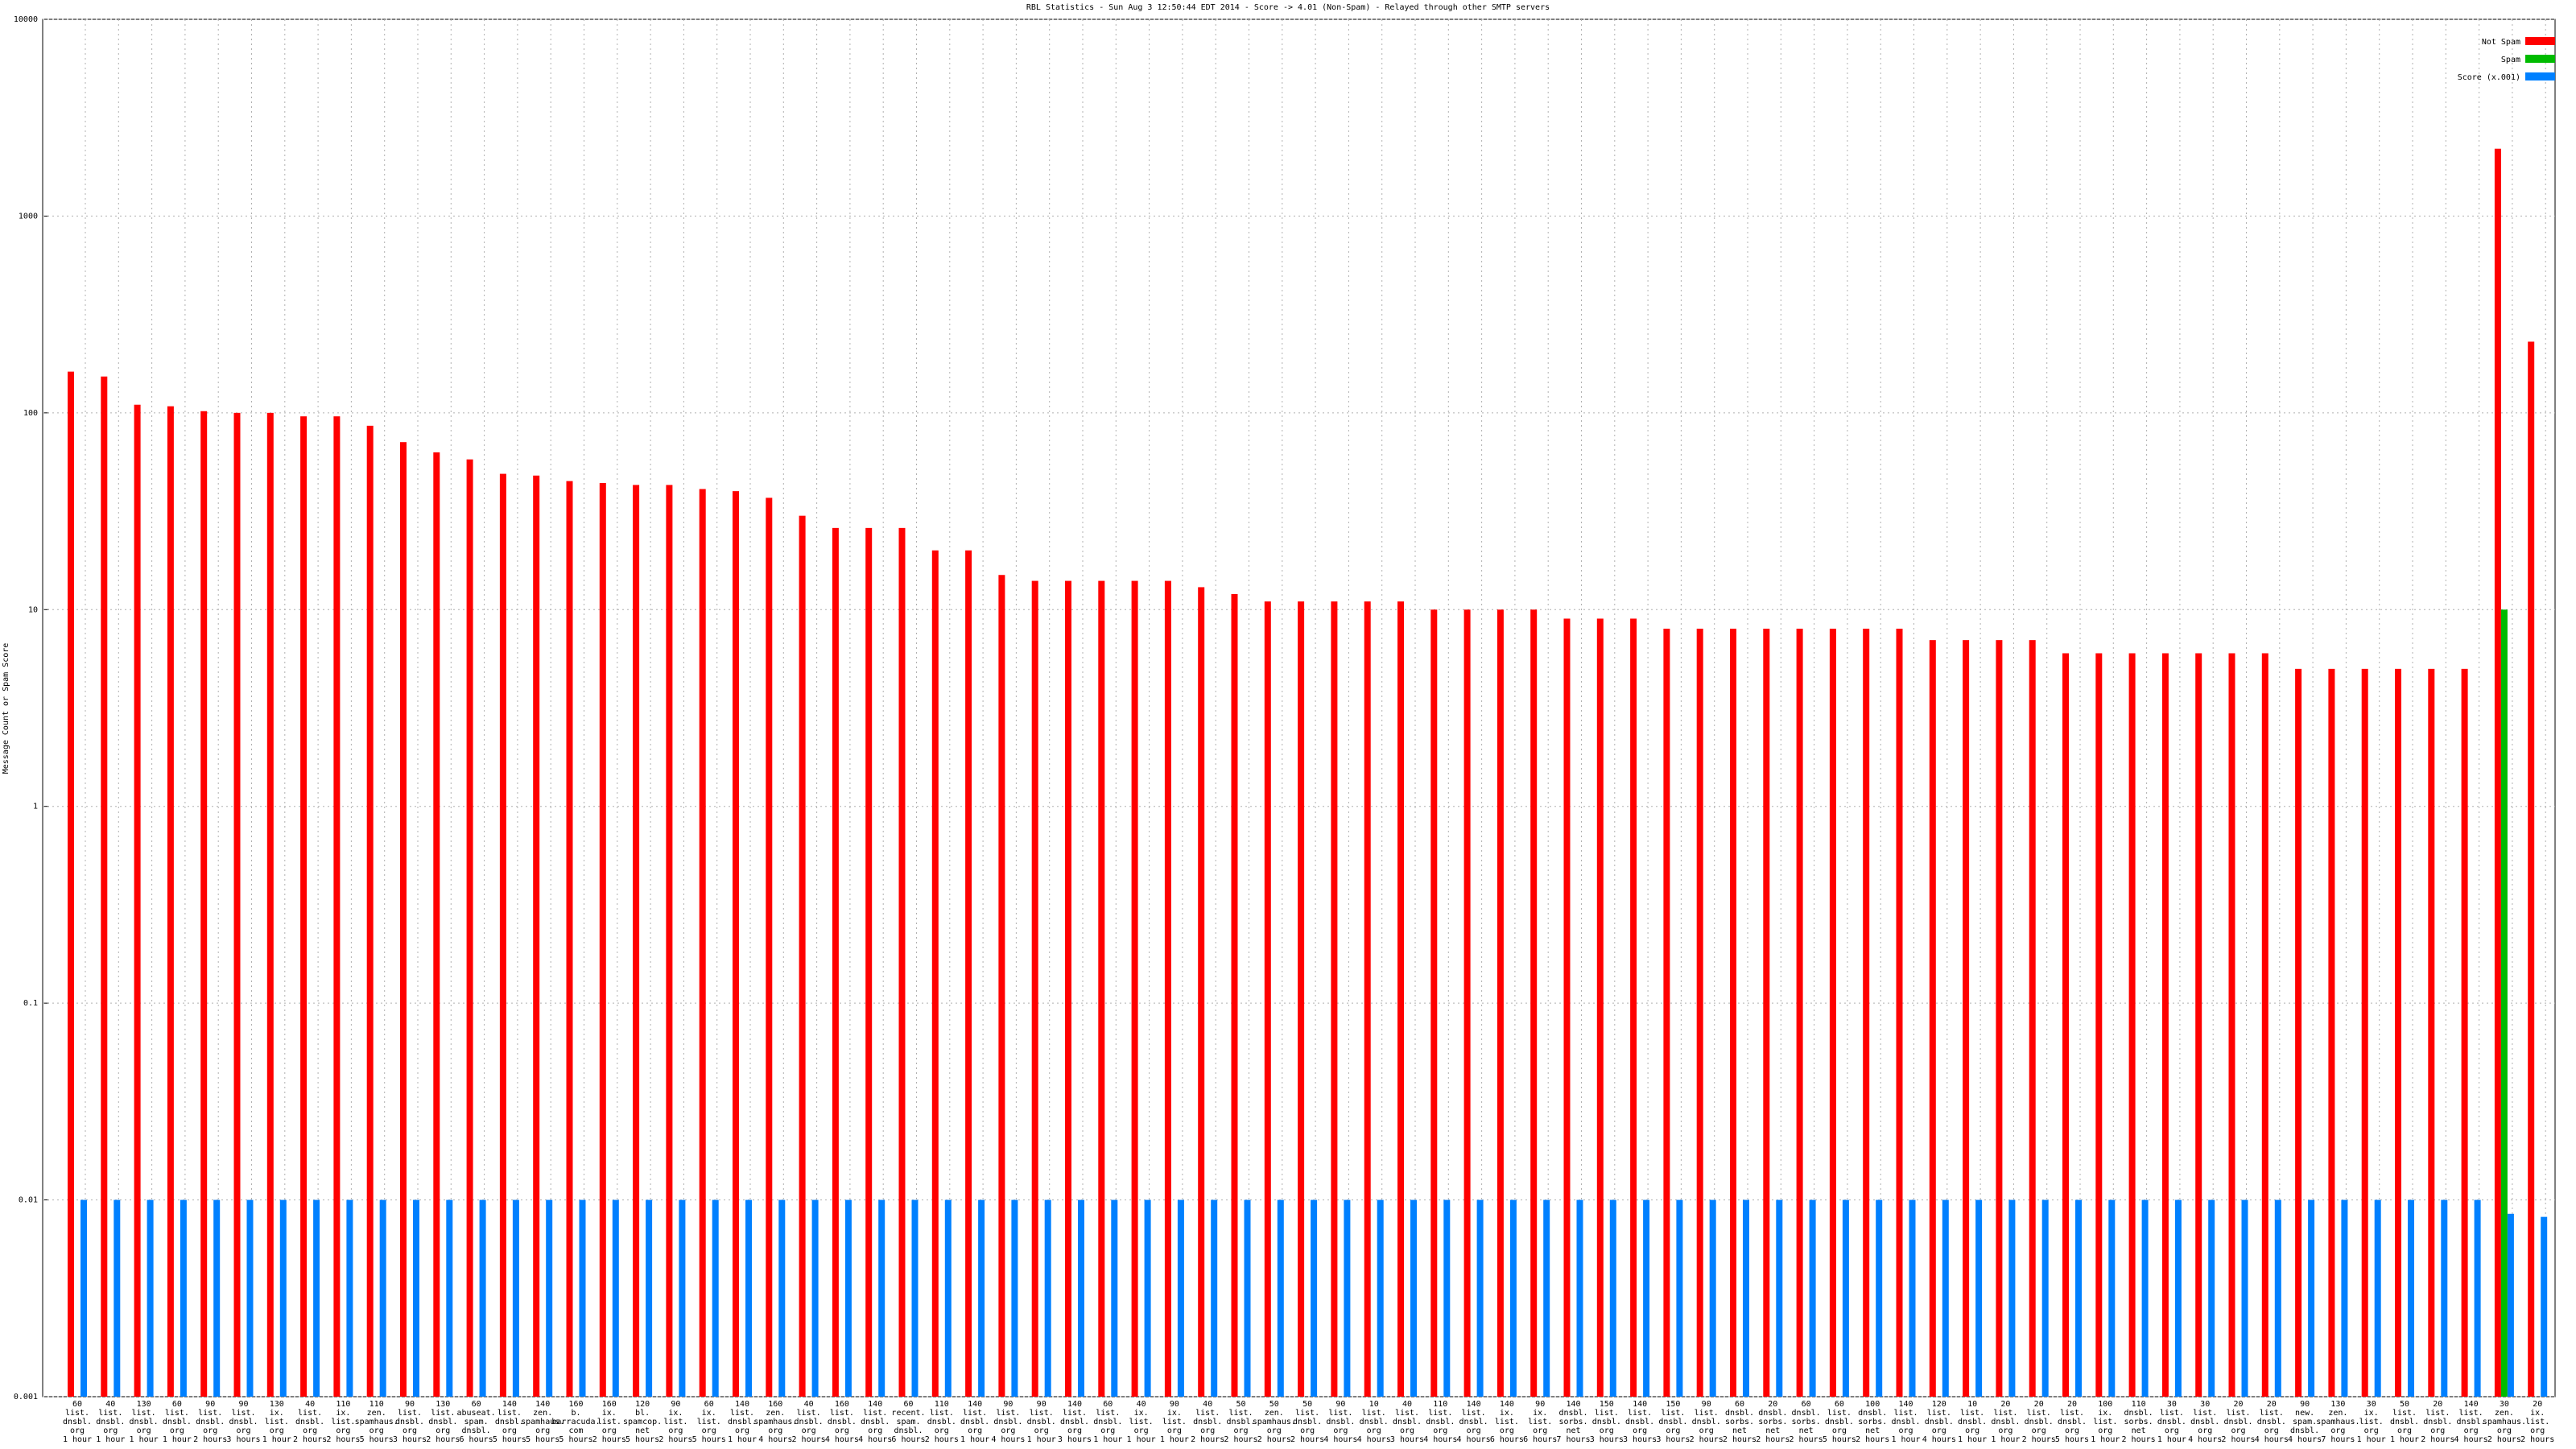 Image resolution: width=2576 pixels, height=1449 pixels. What do you see at coordinates (1839, 1422) in the screenshot?
I see `x-tick-label: 60 list. dnsbl. org 5 hours` at bounding box center [1839, 1422].